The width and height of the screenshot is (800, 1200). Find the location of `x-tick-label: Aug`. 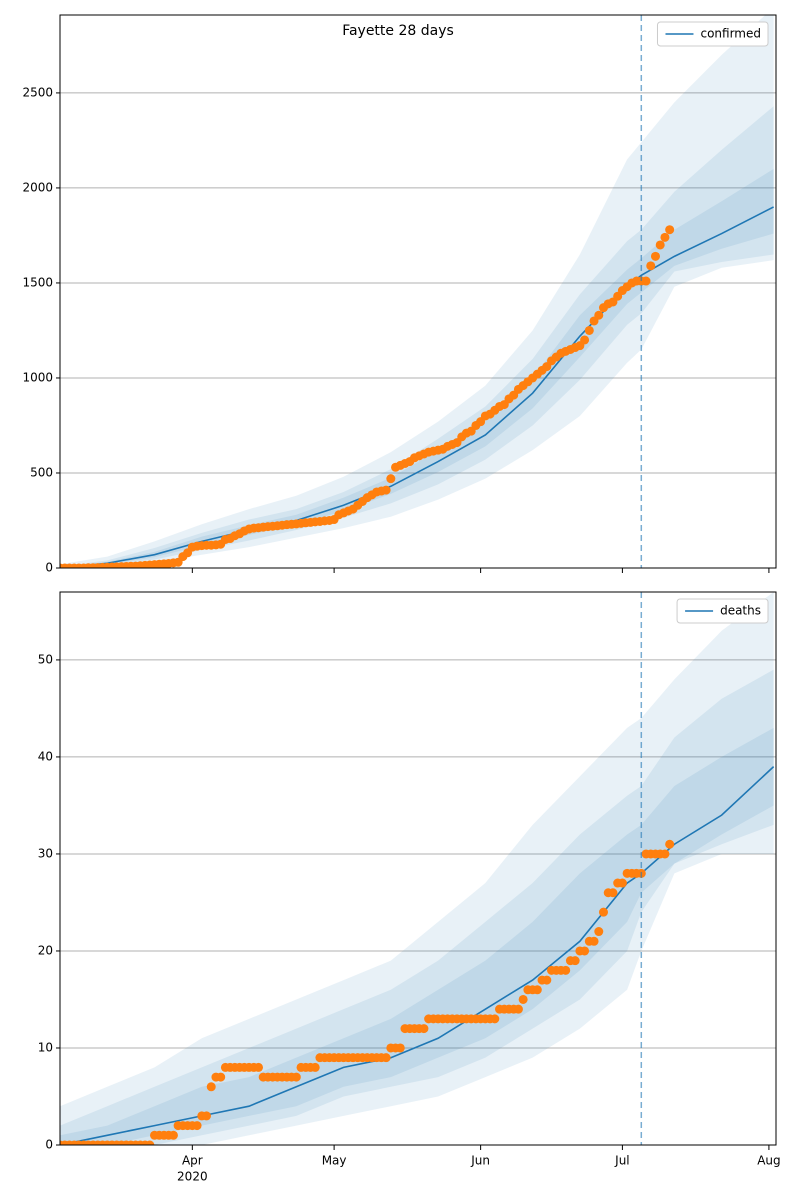

x-tick-label: Aug is located at coordinates (768, 1161).